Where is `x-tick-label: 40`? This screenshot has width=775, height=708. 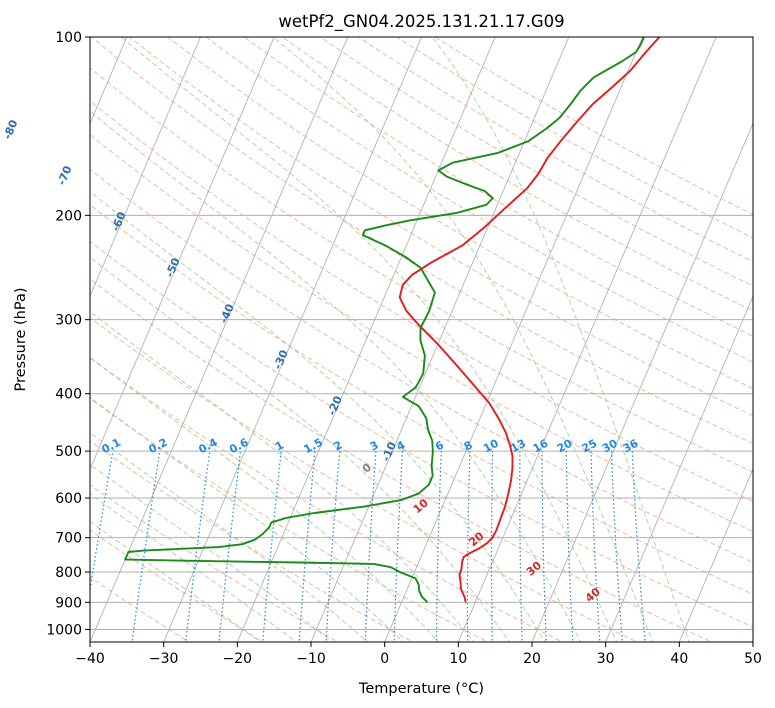
x-tick-label: 40 is located at coordinates (679, 659).